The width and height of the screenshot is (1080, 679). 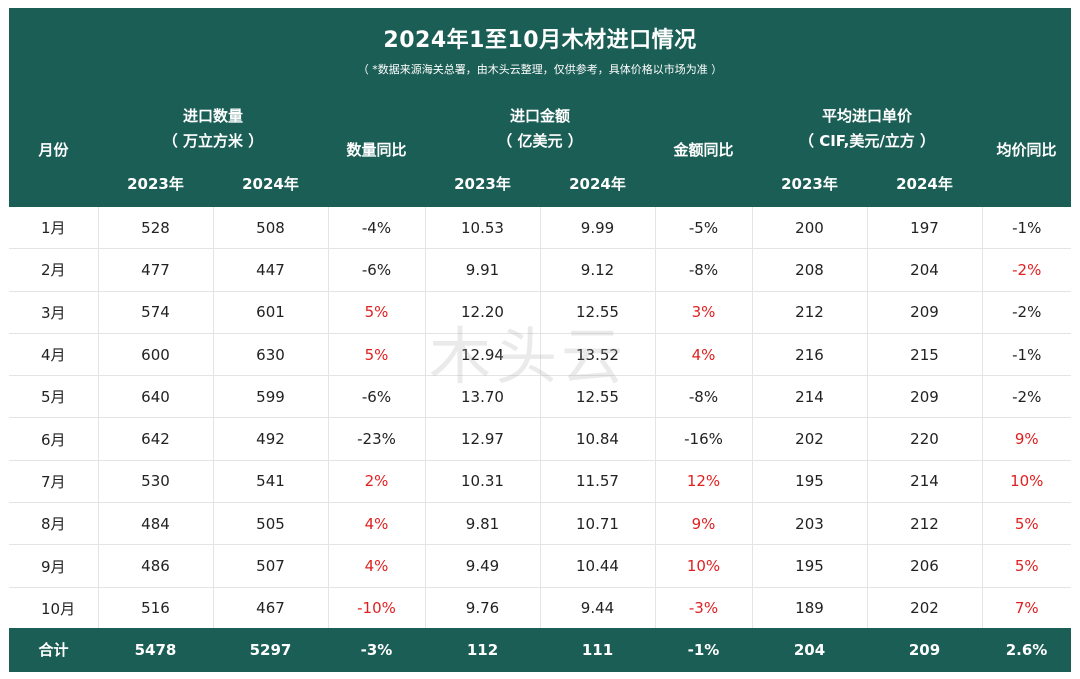 I want to click on cell-qty-2023: 600, so click(x=156, y=355).